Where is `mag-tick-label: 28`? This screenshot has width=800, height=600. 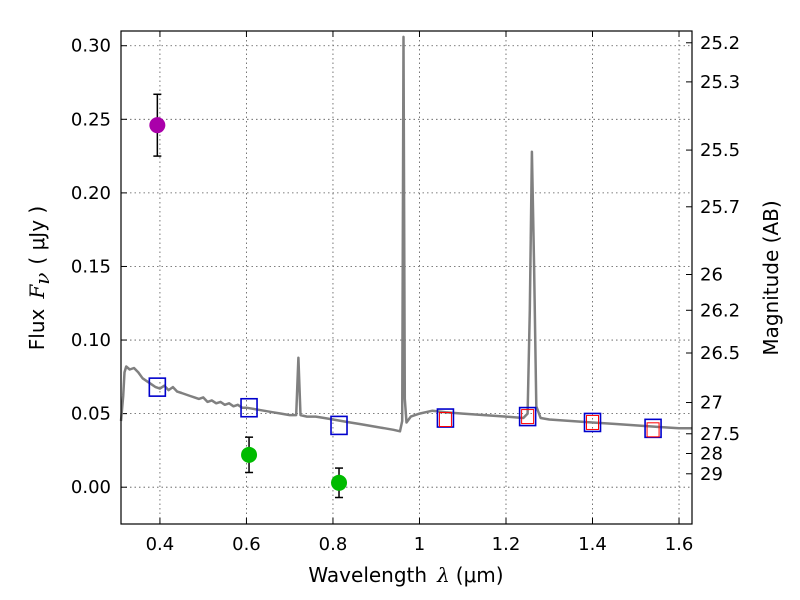 mag-tick-label: 28 is located at coordinates (711, 453).